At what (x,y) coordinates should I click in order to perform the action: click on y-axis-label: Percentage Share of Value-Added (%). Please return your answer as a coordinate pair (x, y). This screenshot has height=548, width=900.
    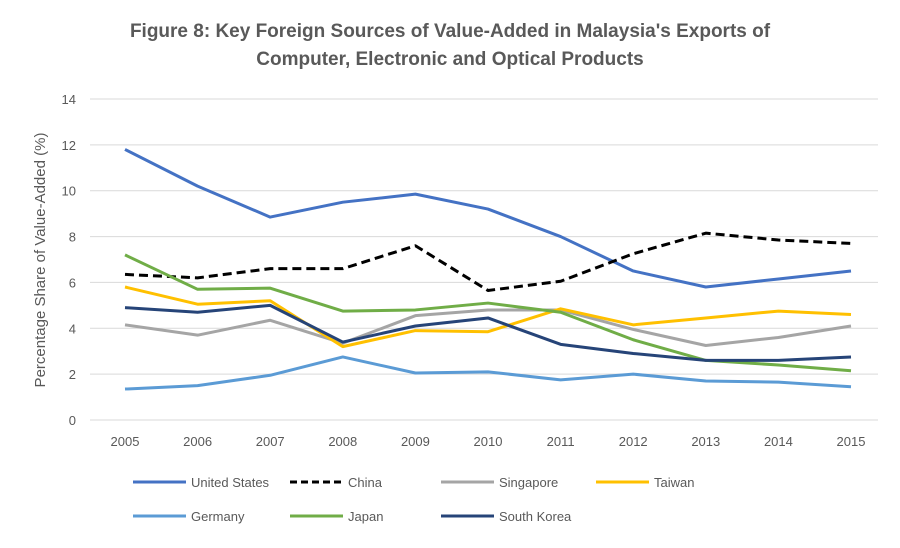
    Looking at the image, I should click on (40, 260).